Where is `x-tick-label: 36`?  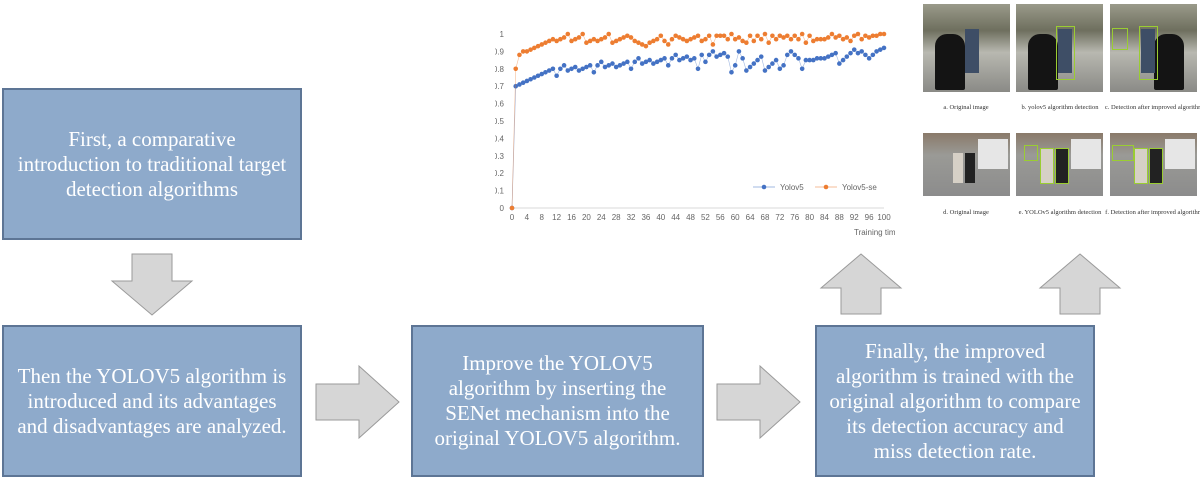
x-tick-label: 36 is located at coordinates (645, 217).